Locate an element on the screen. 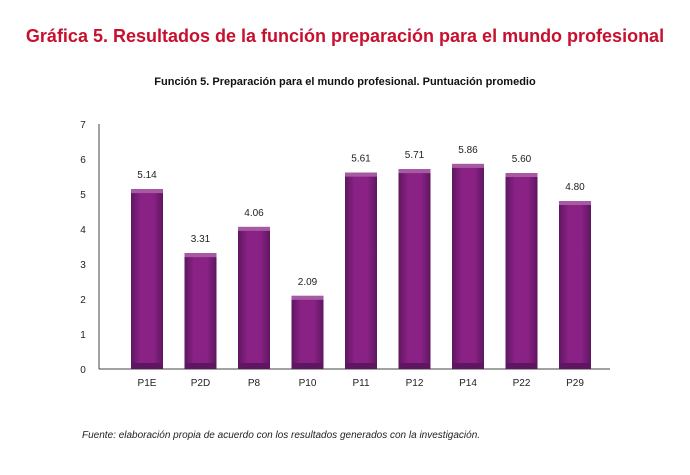 The image size is (690, 475). y-tick-label: 5 is located at coordinates (83, 195).